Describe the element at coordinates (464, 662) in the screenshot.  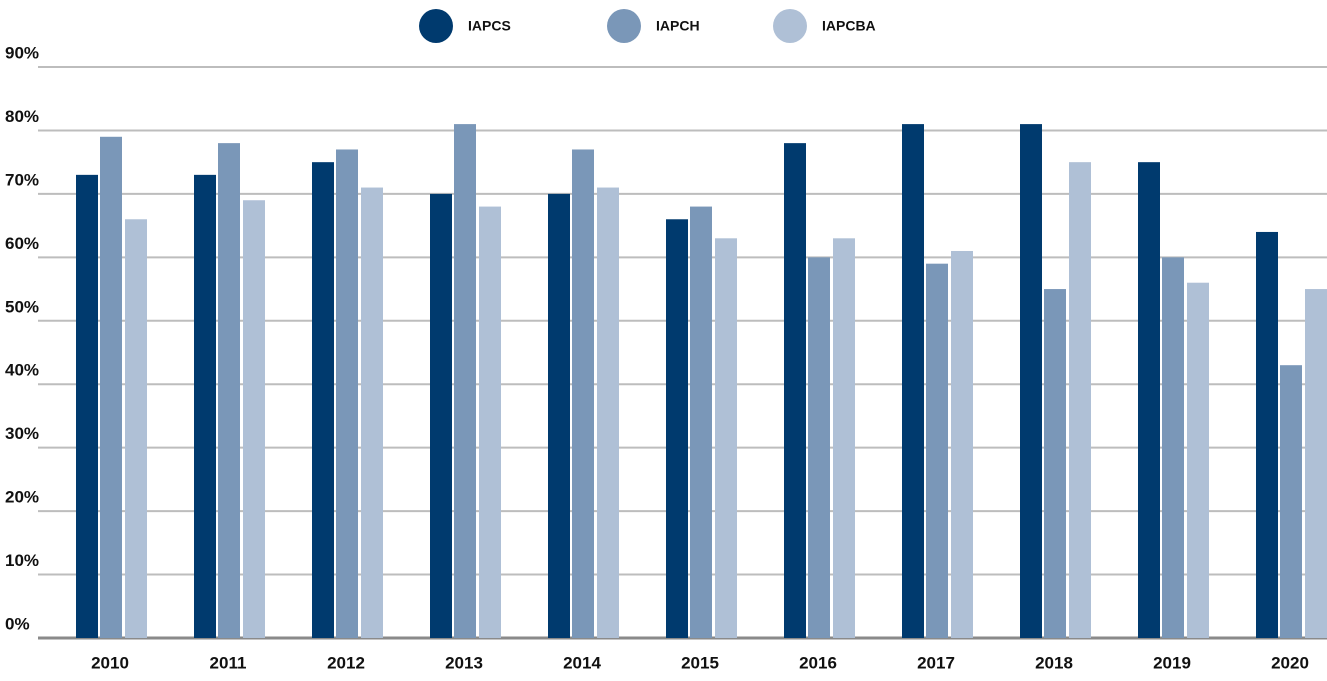
I see `x-tick-label: 2013` at that location.